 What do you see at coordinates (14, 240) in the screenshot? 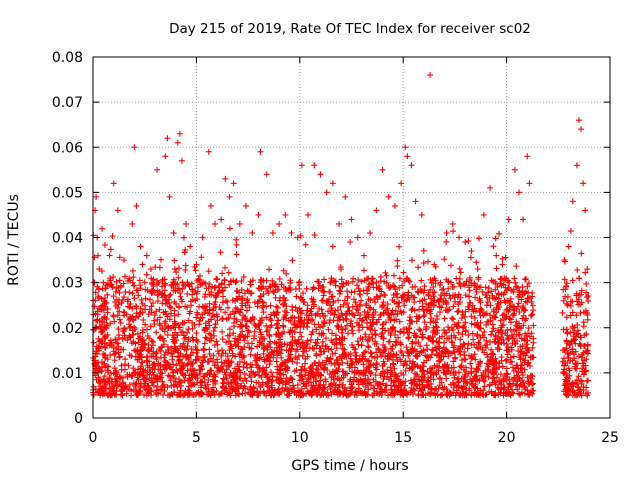
I see `y-axis-label: ROTI / TECUs` at bounding box center [14, 240].